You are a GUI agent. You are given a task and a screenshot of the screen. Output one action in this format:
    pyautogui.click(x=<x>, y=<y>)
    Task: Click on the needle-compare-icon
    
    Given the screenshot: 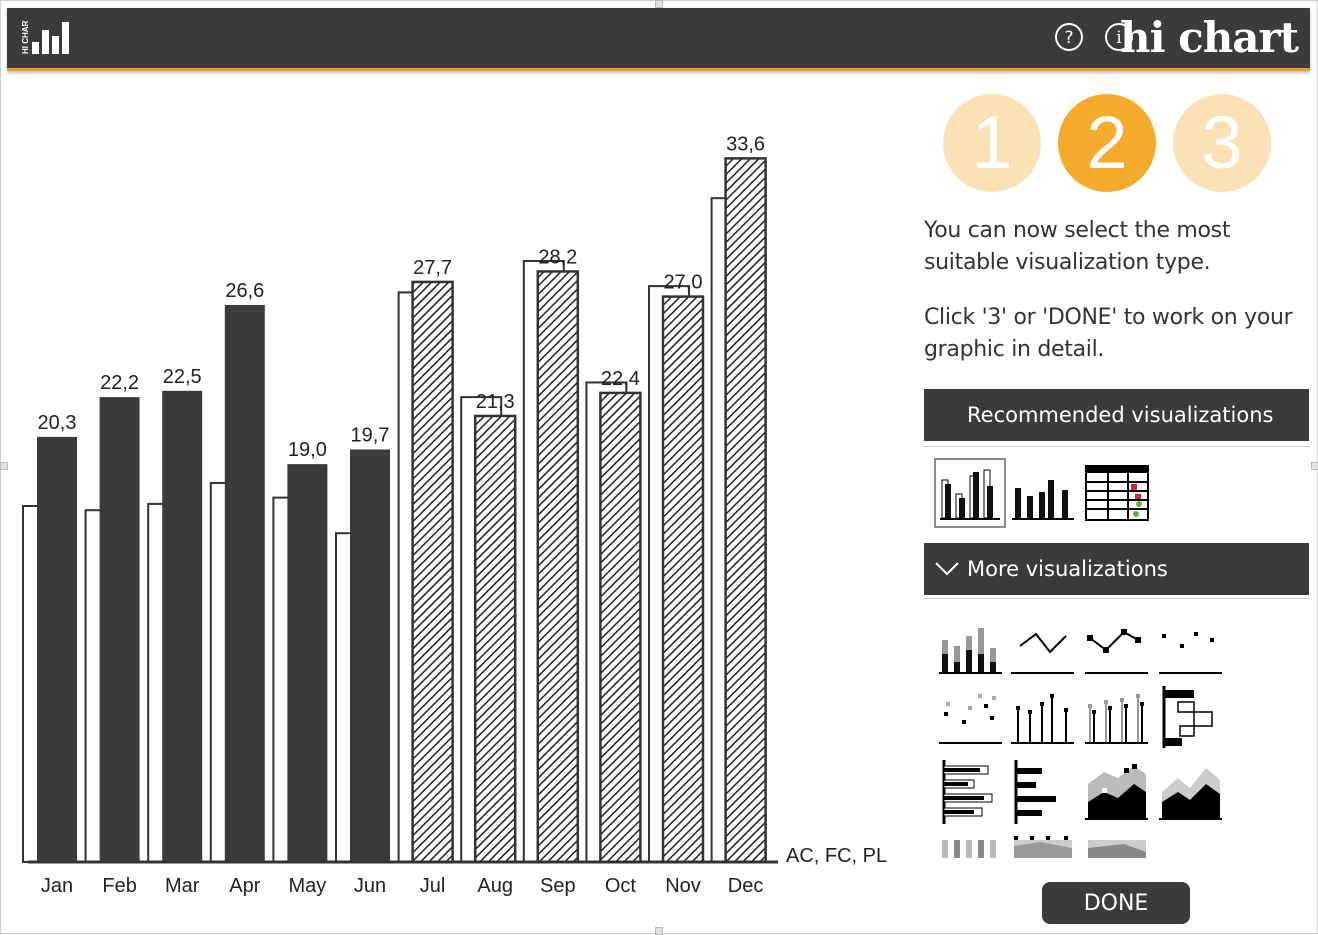 What is the action you would take?
    pyautogui.click(x=1117, y=719)
    